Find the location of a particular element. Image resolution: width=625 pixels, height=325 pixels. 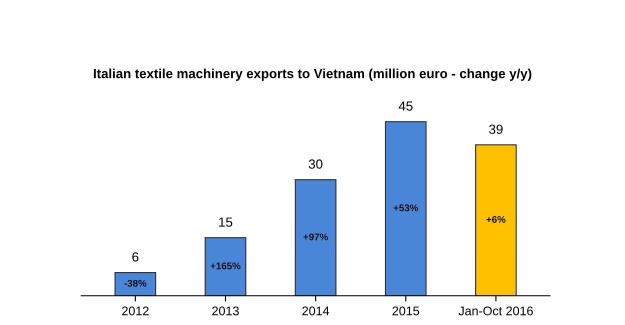

x-tick-label: 2015 is located at coordinates (406, 311).